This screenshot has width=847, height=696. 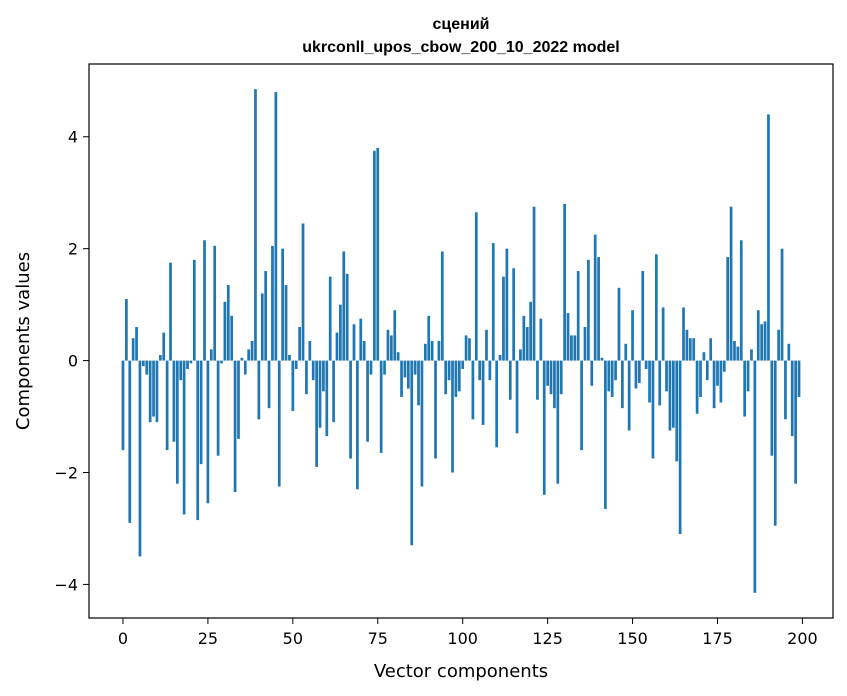 What do you see at coordinates (66, 473) in the screenshot?
I see `y-tick-label: −2` at bounding box center [66, 473].